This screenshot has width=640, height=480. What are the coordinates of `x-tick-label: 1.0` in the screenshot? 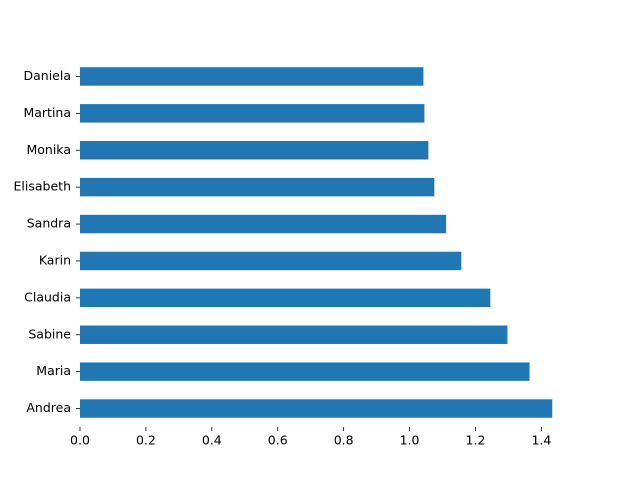 It's located at (410, 440).